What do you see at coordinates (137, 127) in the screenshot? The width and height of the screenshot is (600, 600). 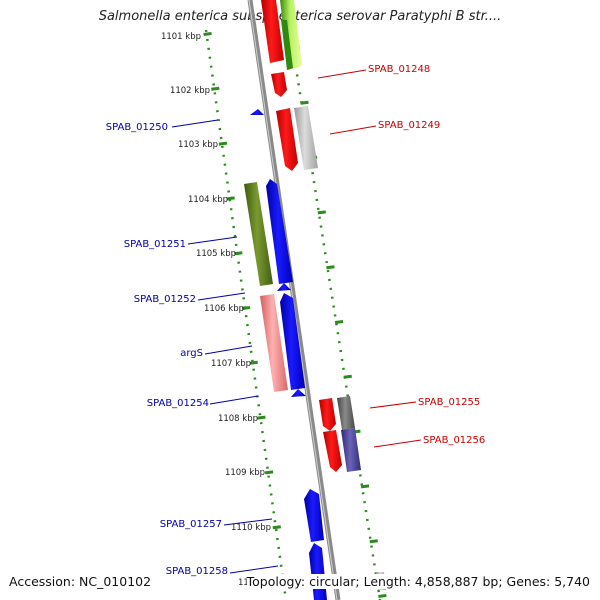 I see `gene-label-spab-01250: SPAB_01250` at bounding box center [137, 127].